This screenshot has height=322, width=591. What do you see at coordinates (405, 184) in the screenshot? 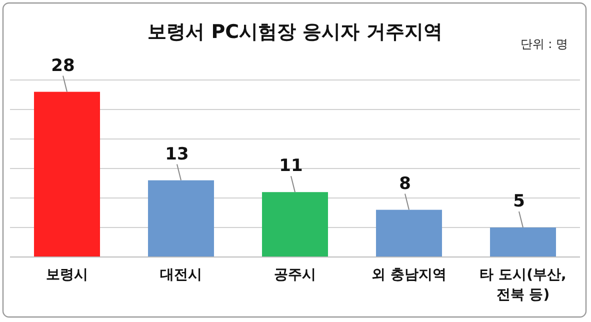
I see `data-label: 8` at bounding box center [405, 184].